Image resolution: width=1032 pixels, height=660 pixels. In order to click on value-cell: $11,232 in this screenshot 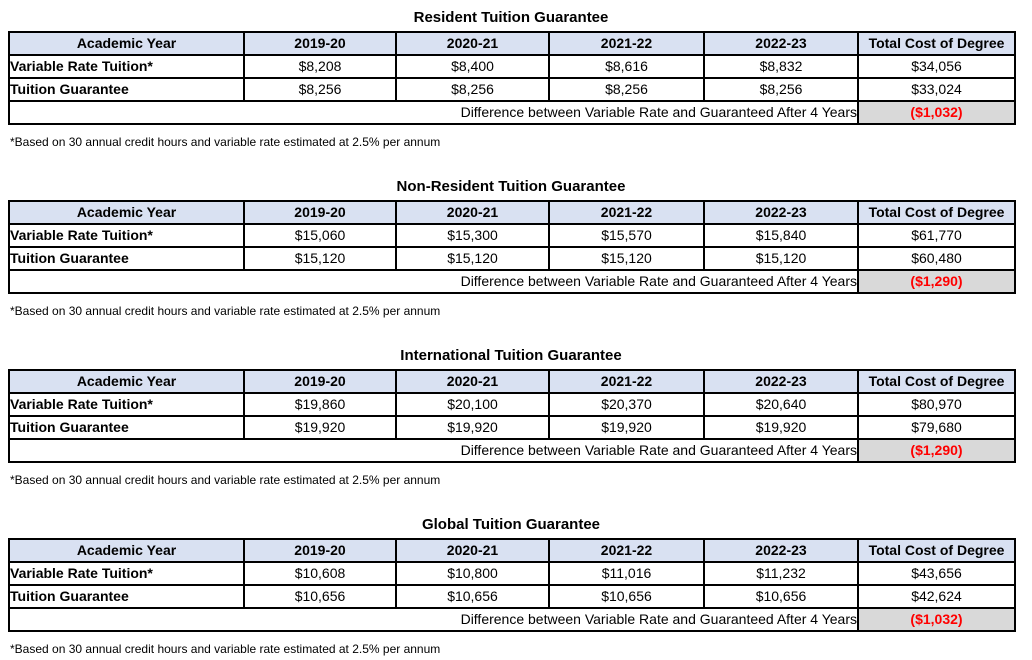, I will do `click(781, 573)`.